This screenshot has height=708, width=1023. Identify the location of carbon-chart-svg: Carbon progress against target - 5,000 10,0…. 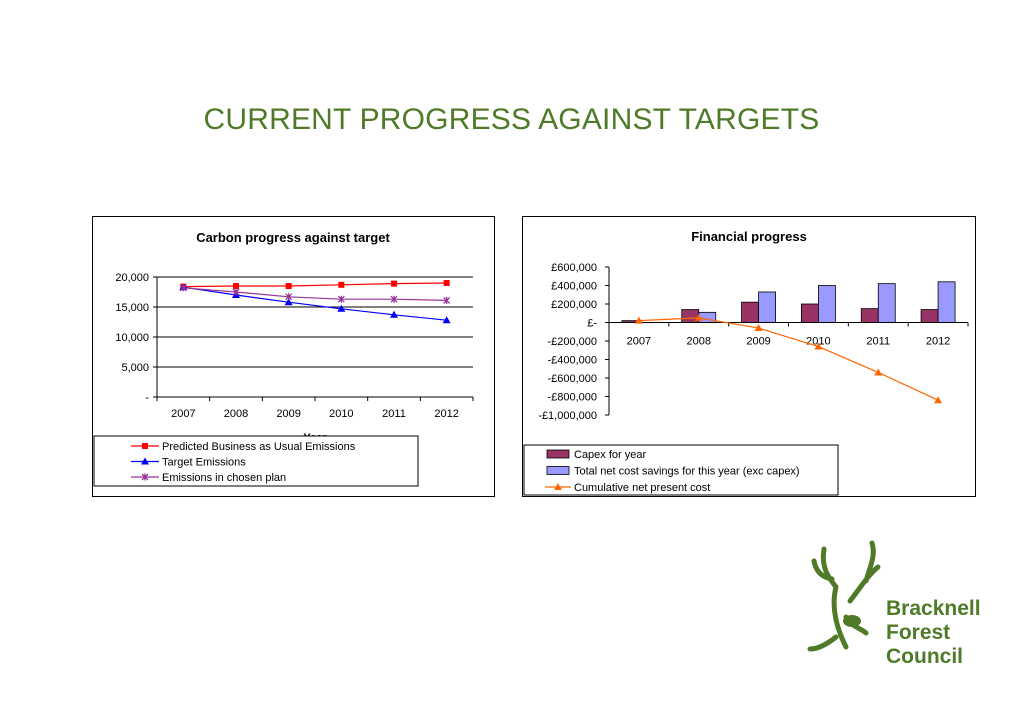
(283, 358).